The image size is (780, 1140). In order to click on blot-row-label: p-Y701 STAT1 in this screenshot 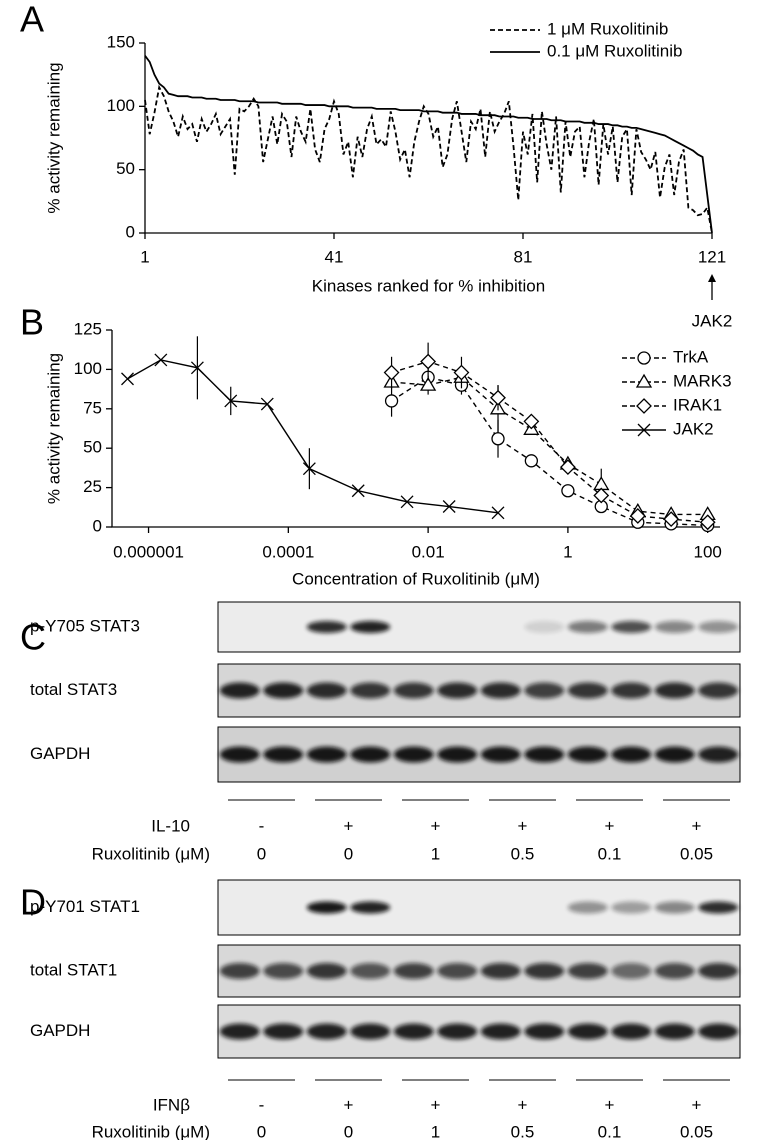, I will do `click(85, 906)`.